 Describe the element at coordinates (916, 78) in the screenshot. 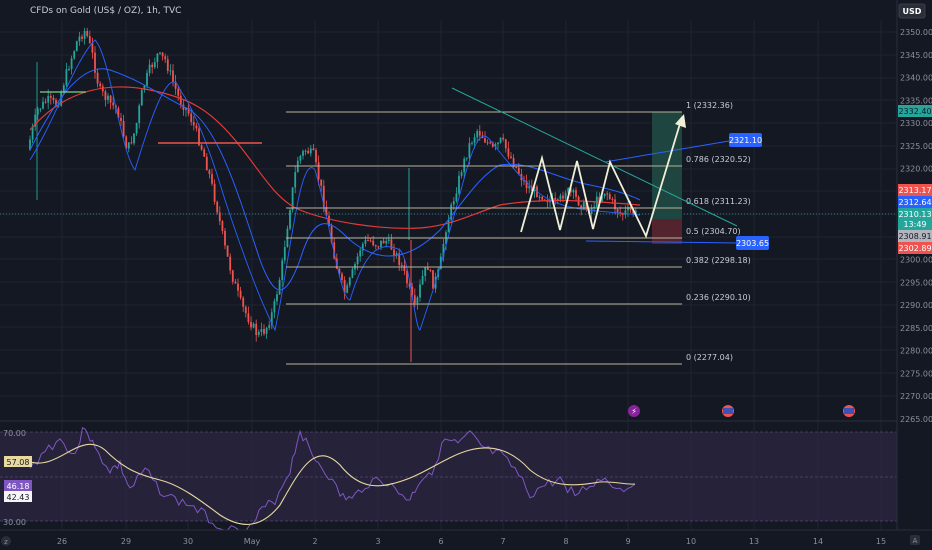

I see `price-axis-label: 2340.00` at that location.